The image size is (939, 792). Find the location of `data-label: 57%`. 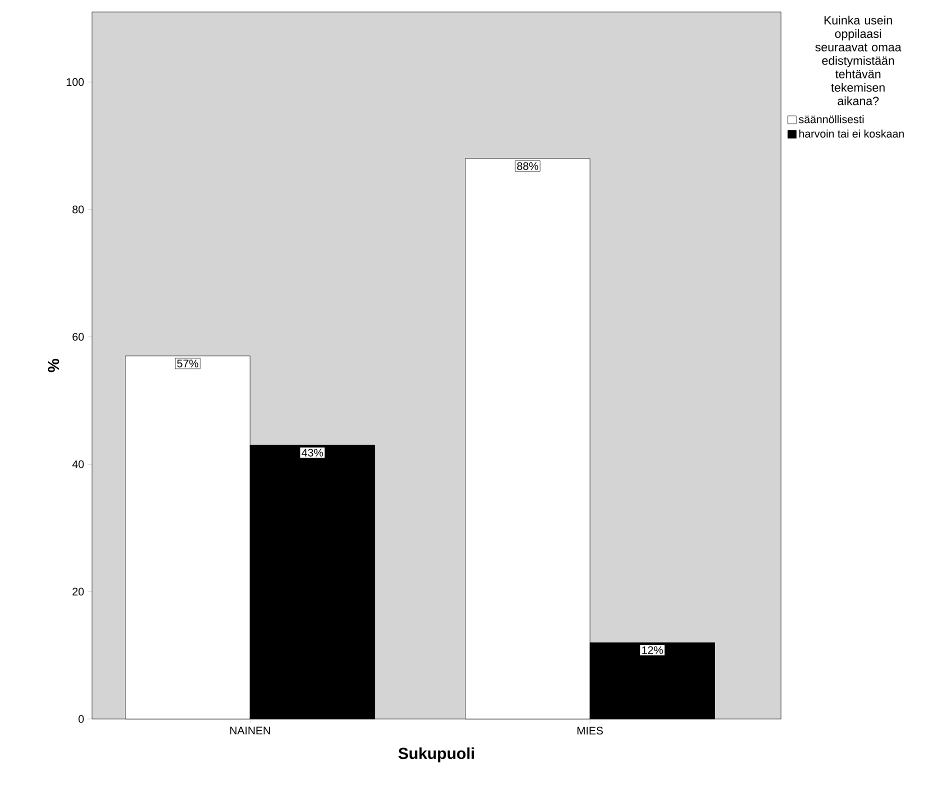

data-label: 57% is located at coordinates (187, 364).